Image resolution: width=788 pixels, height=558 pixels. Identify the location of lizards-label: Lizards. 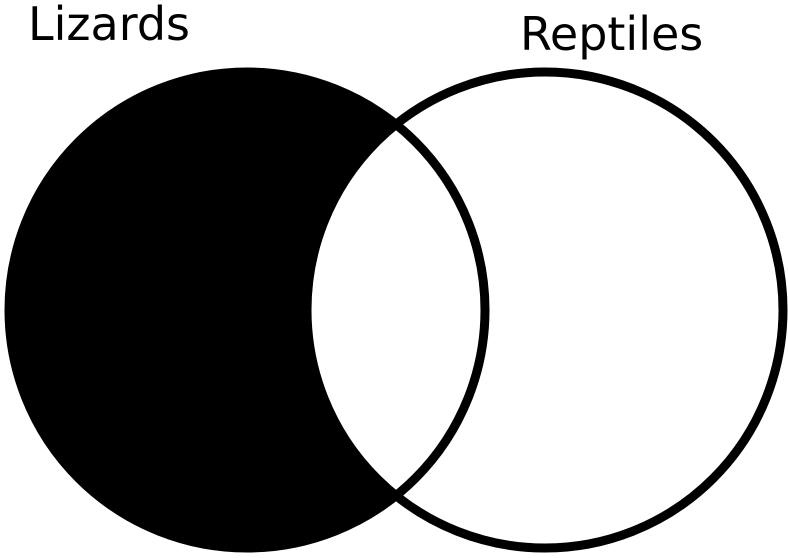
(109, 25).